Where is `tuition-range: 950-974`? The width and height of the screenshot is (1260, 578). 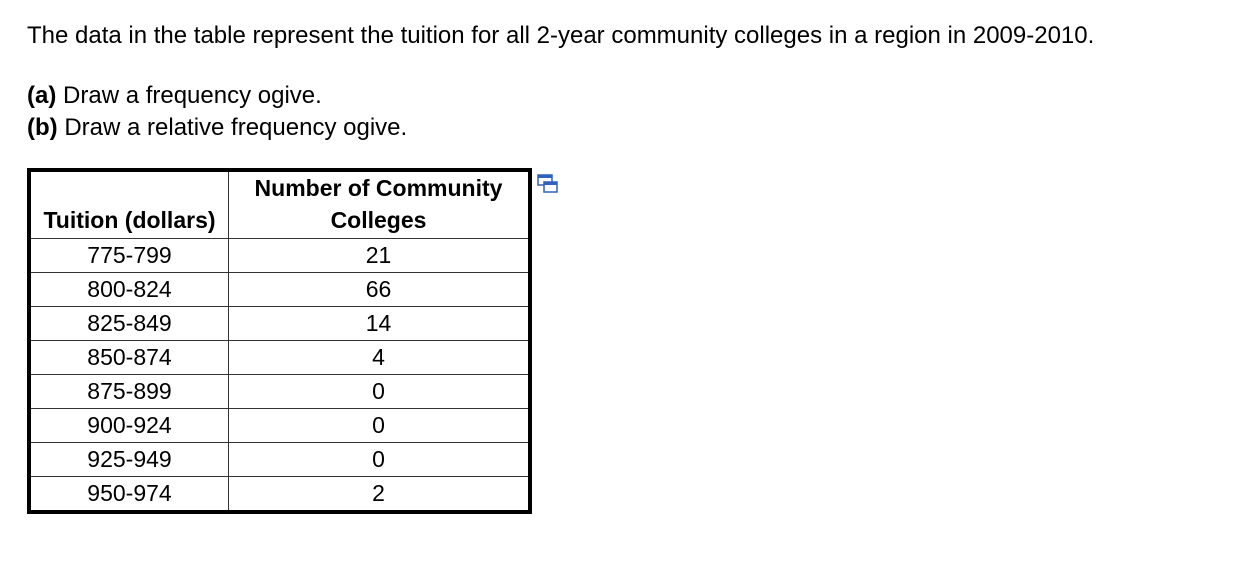 tuition-range: 950-974 is located at coordinates (128, 494).